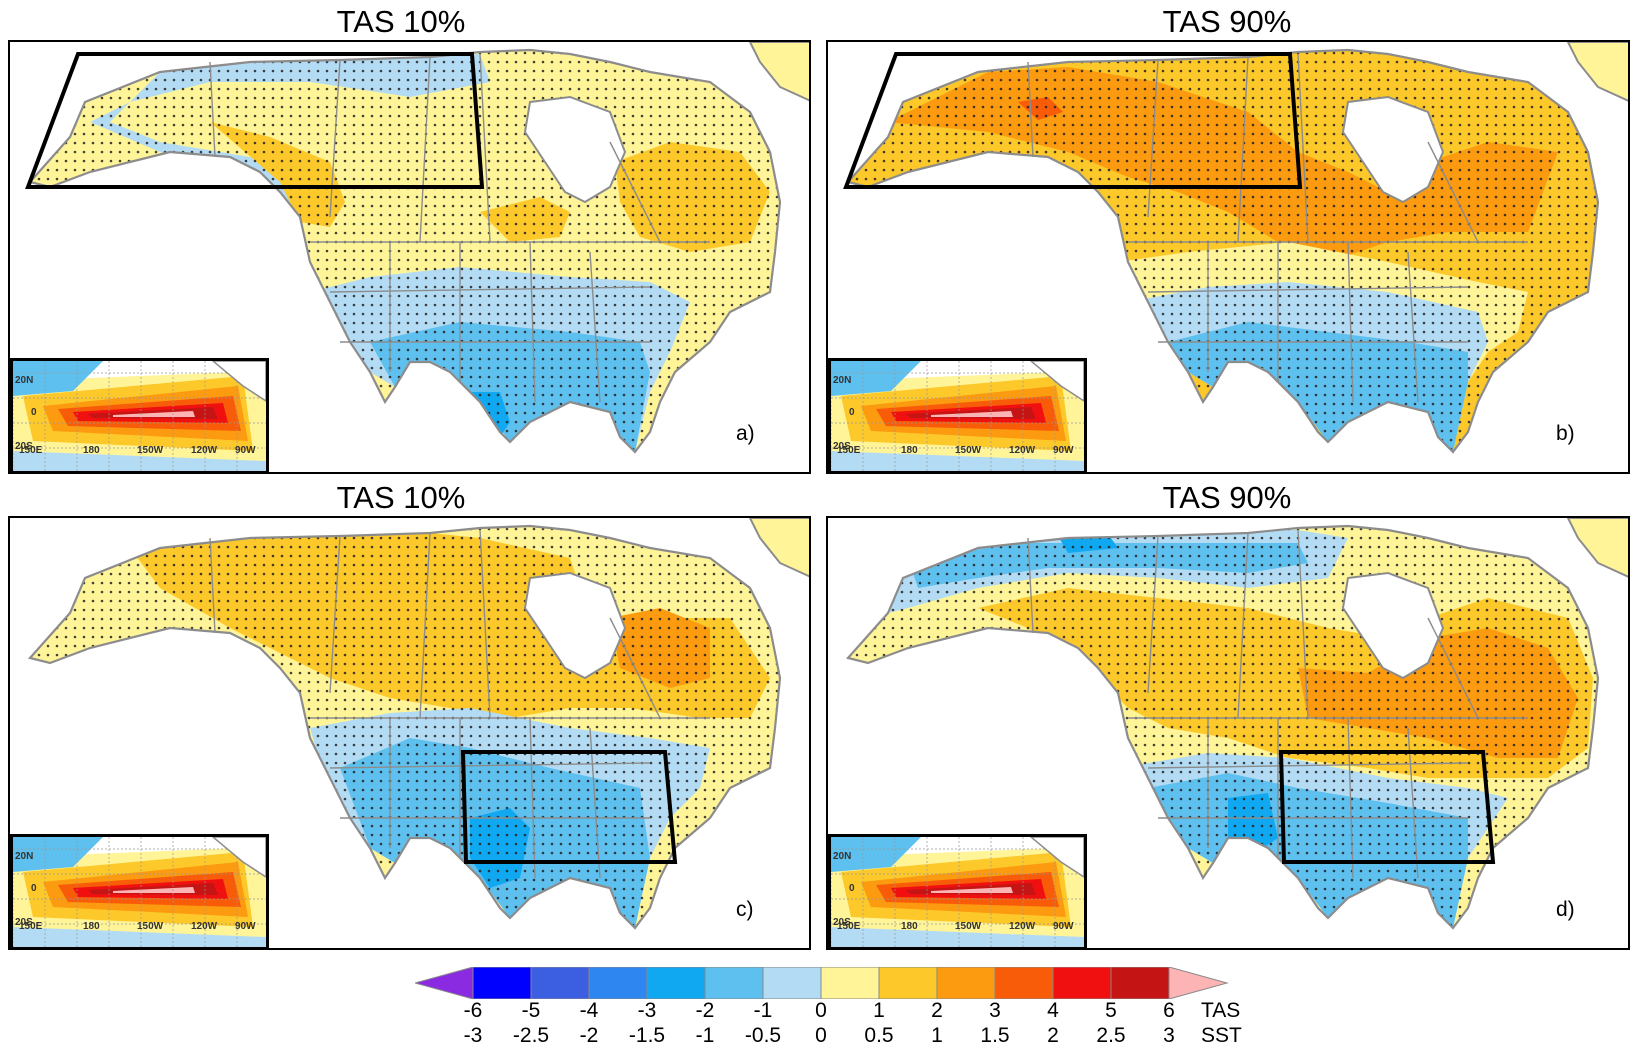  What do you see at coordinates (473, 1010) in the screenshot?
I see `colorbar-tas-label-0: -6` at bounding box center [473, 1010].